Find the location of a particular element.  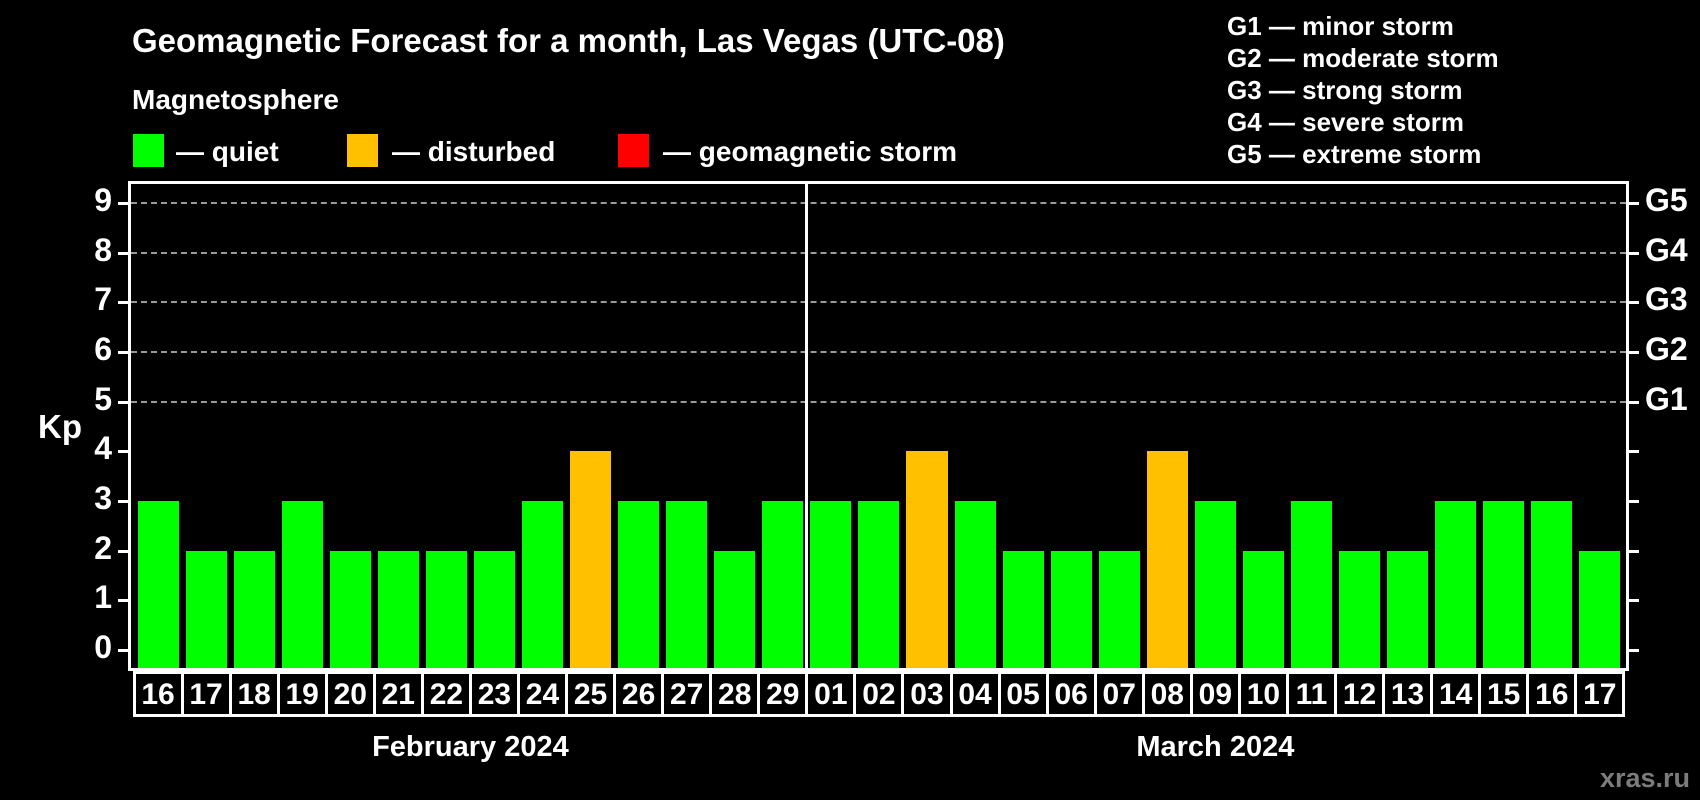

date-cell-18: 18 is located at coordinates (254, 694).